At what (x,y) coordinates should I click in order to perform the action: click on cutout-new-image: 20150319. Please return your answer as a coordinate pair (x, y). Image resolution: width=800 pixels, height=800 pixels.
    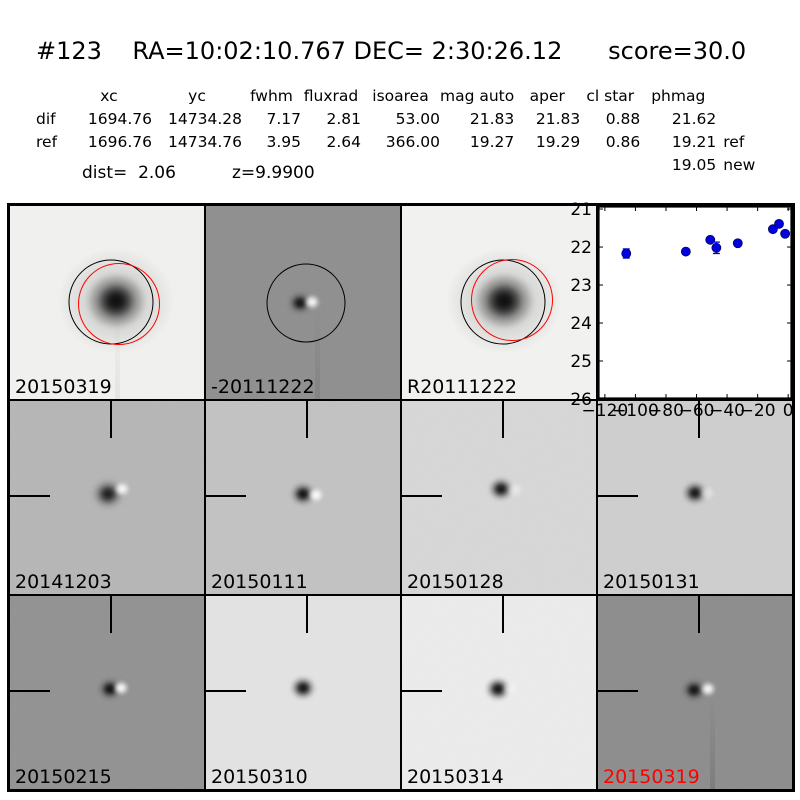
    Looking at the image, I should click on (107, 302).